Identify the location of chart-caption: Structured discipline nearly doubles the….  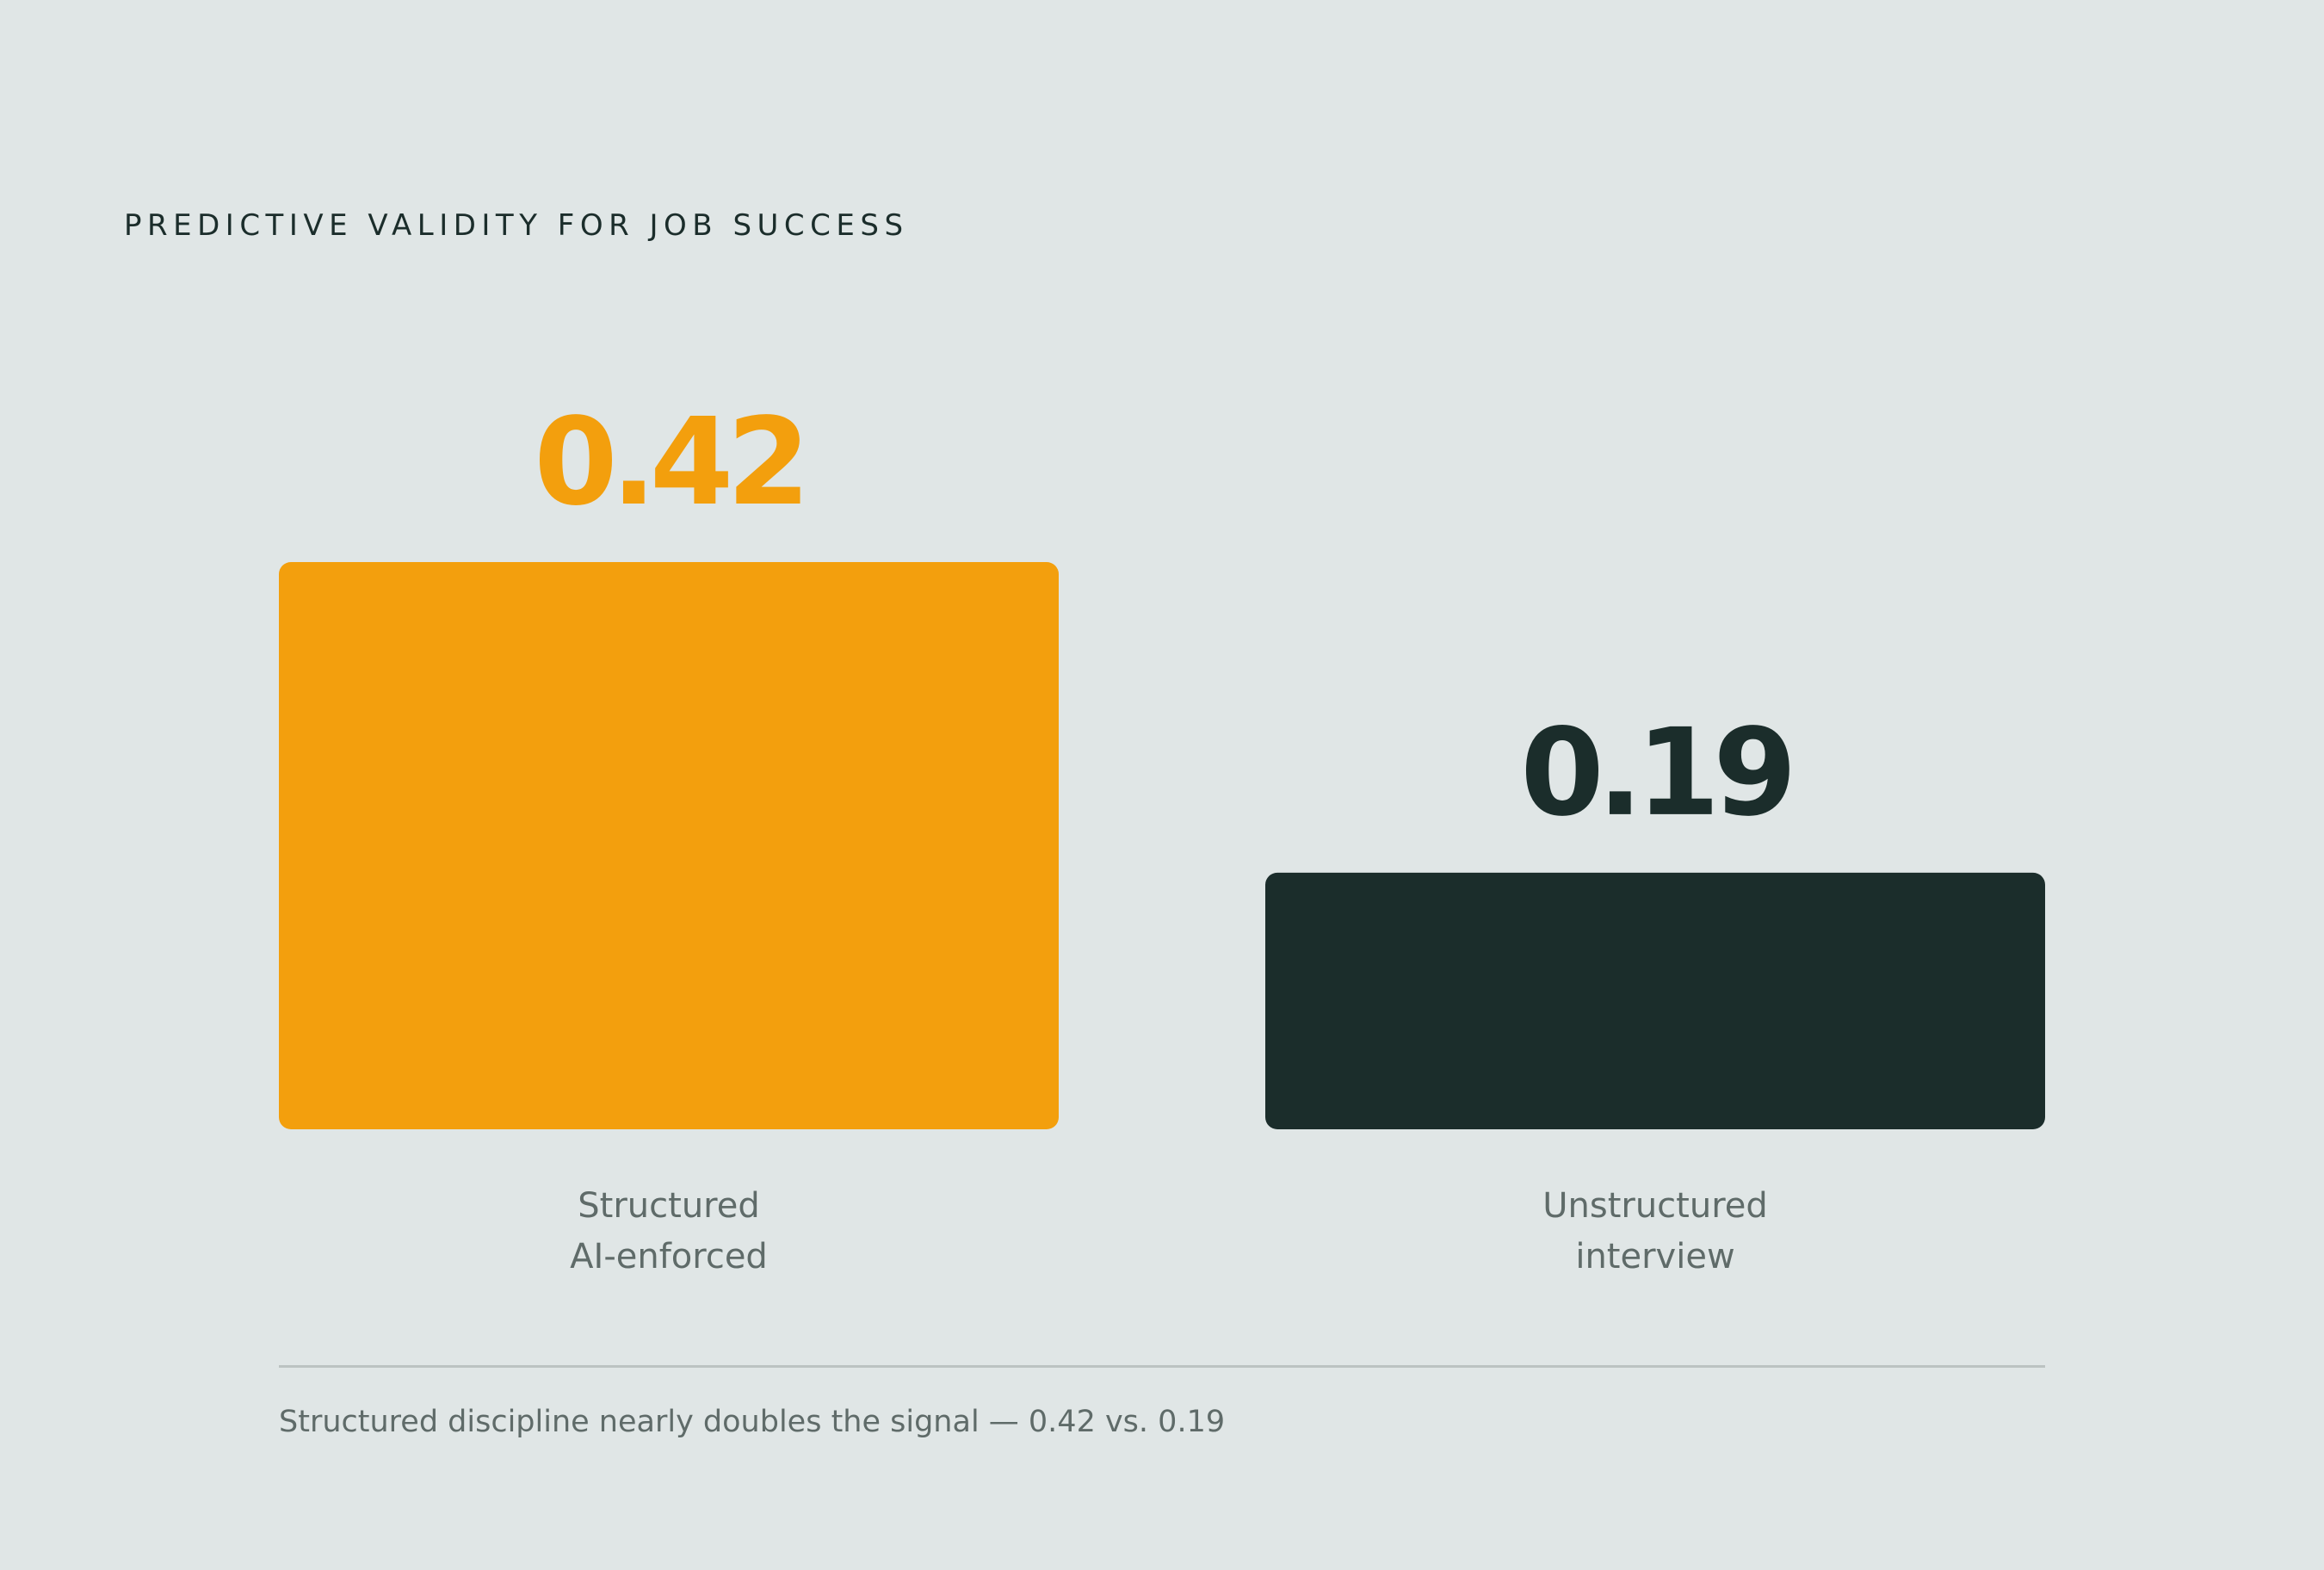
(752, 1422).